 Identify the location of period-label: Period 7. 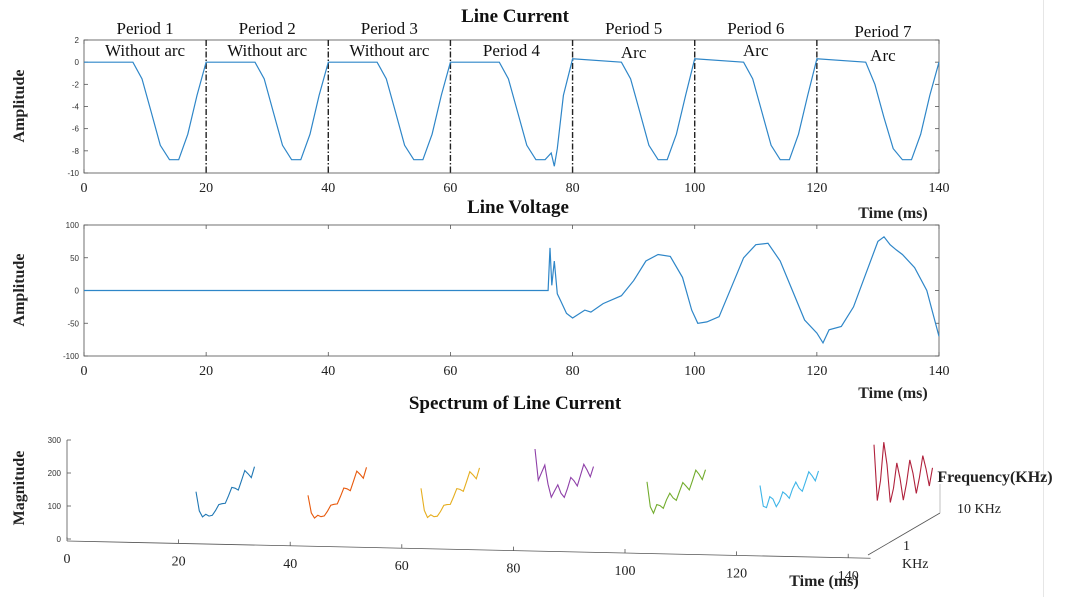
(883, 31).